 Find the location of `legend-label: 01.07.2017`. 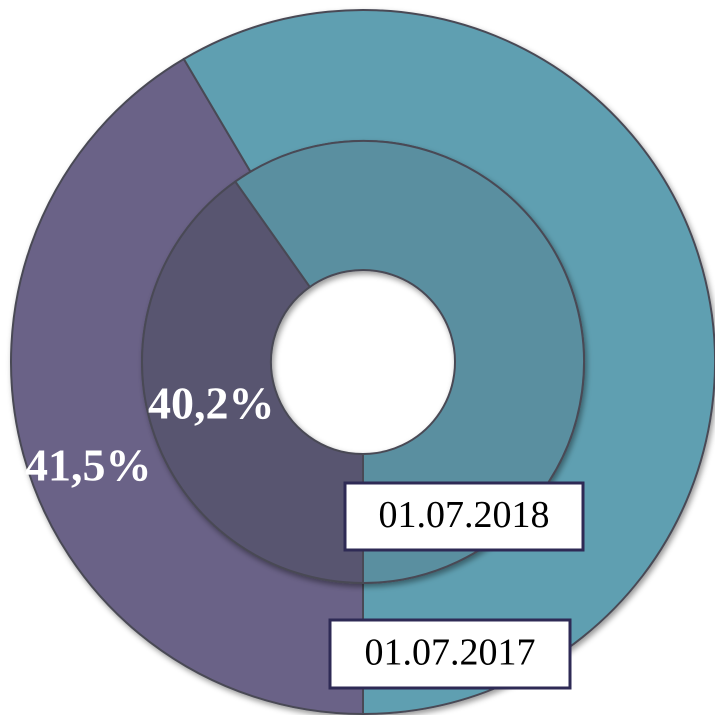

legend-label: 01.07.2017 is located at coordinates (450, 653).